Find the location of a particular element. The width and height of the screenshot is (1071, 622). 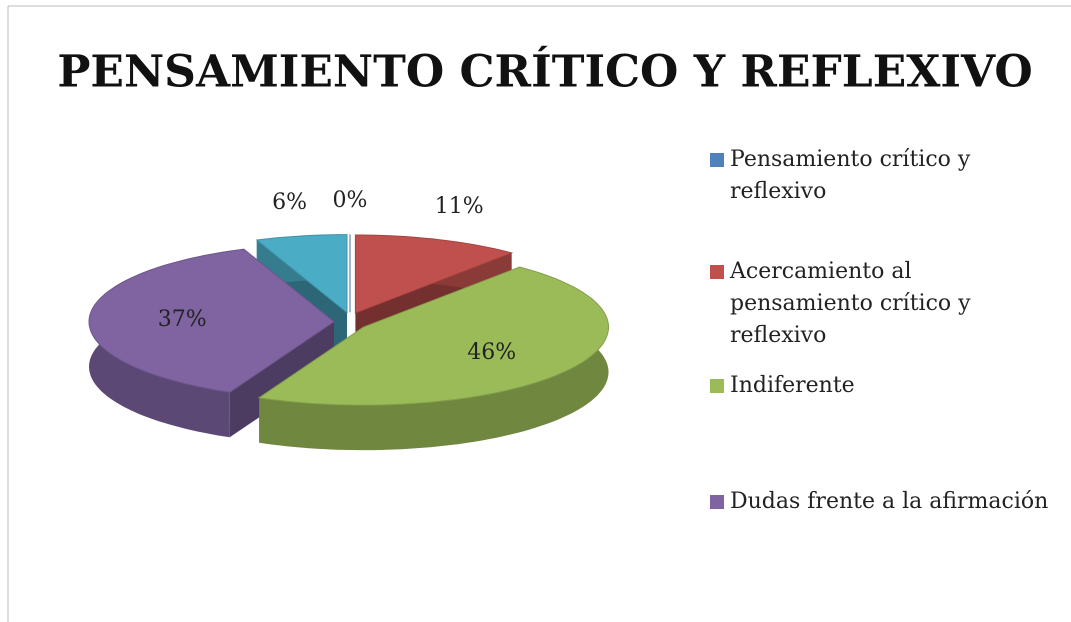

slice-wall is located at coordinates (281, 379).